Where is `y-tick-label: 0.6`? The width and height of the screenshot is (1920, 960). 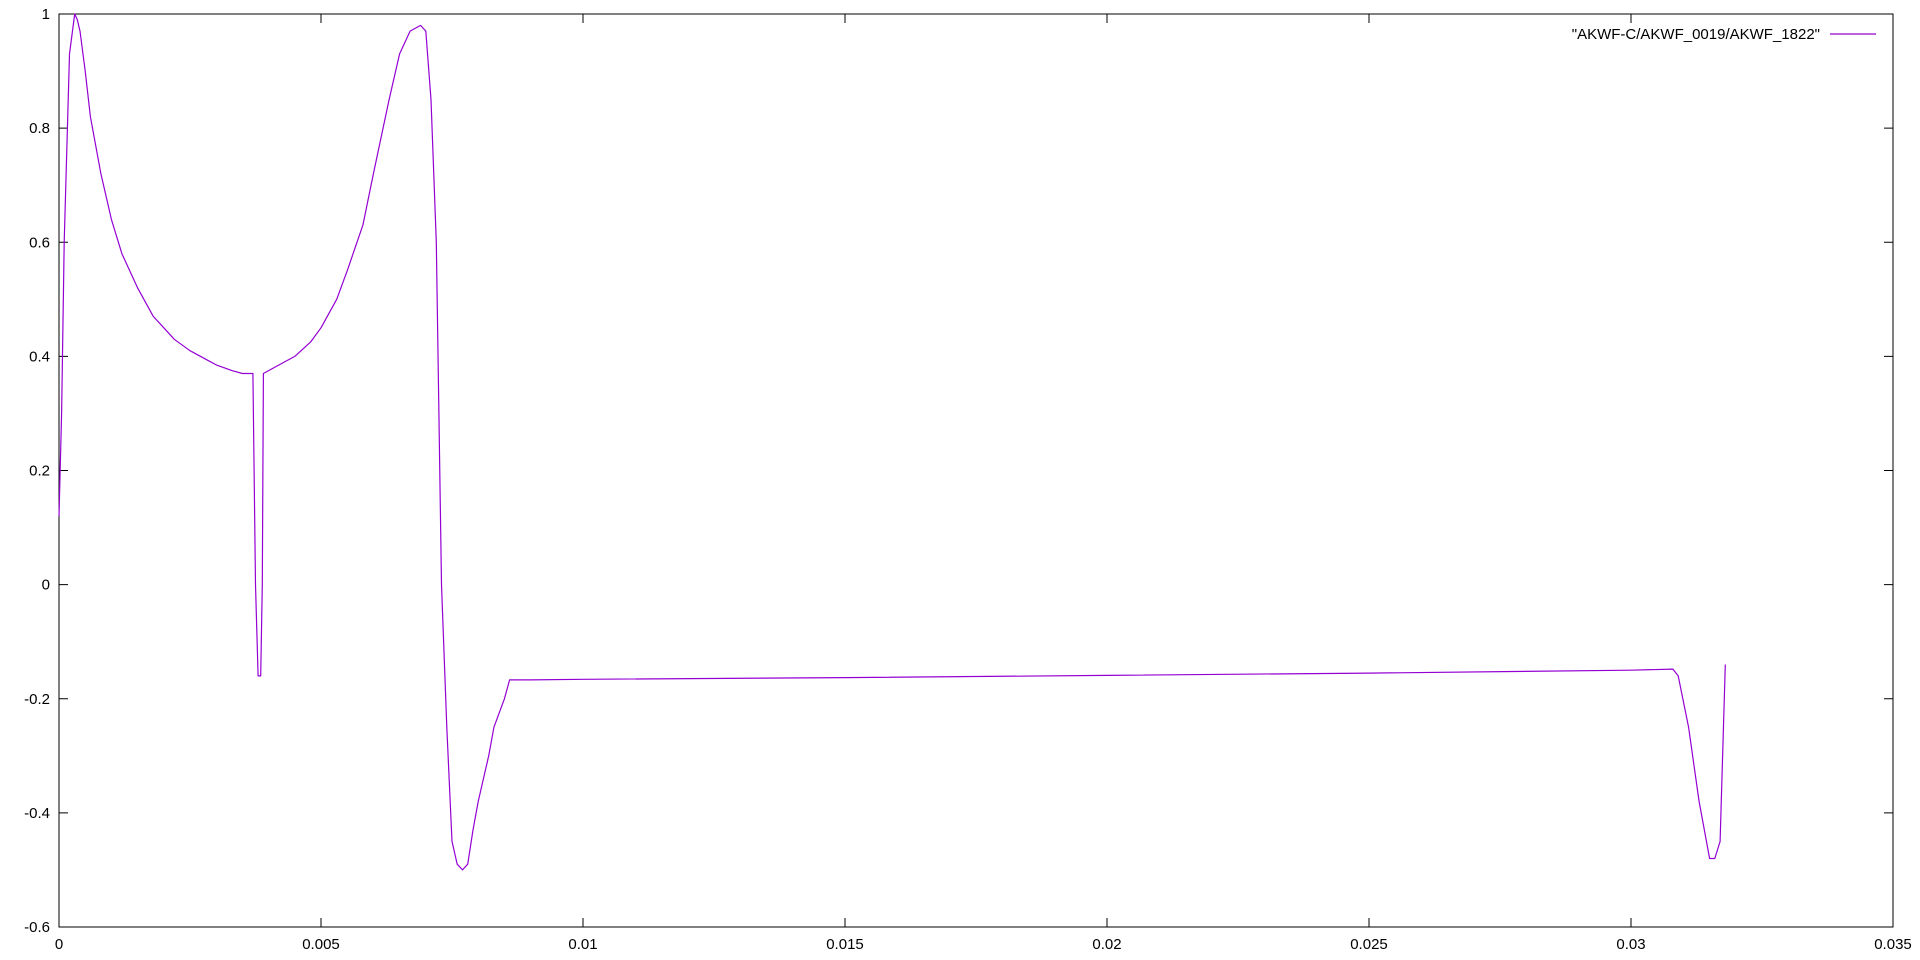
y-tick-label: 0.6 is located at coordinates (39, 242).